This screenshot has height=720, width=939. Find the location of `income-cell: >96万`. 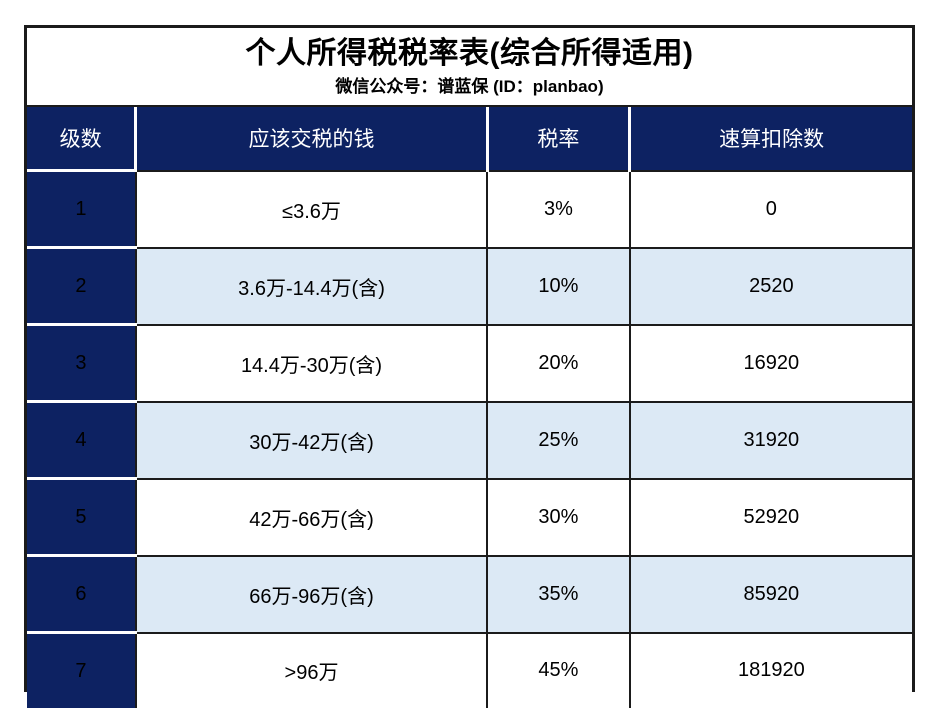

income-cell: >96万 is located at coordinates (311, 669).